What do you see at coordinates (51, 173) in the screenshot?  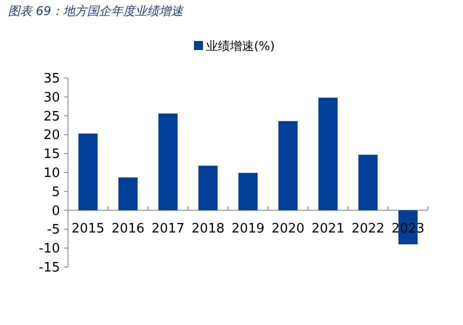 I see `y-tick-label: 10` at bounding box center [51, 173].